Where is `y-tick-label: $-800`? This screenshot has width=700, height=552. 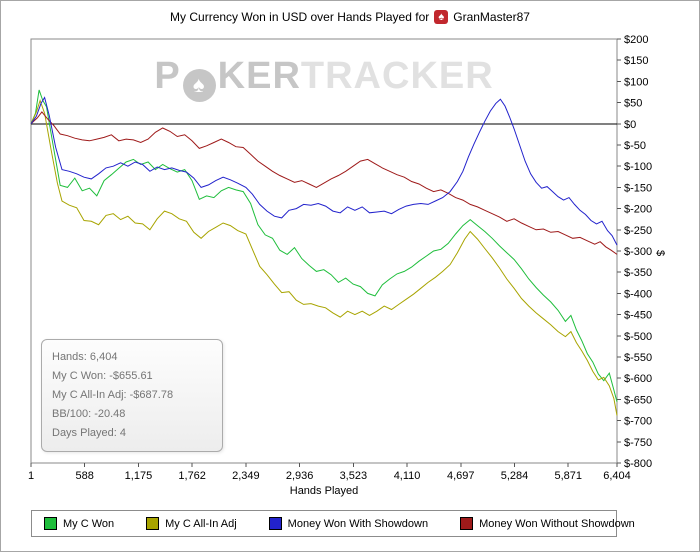 y-tick-label: $-800 is located at coordinates (638, 464).